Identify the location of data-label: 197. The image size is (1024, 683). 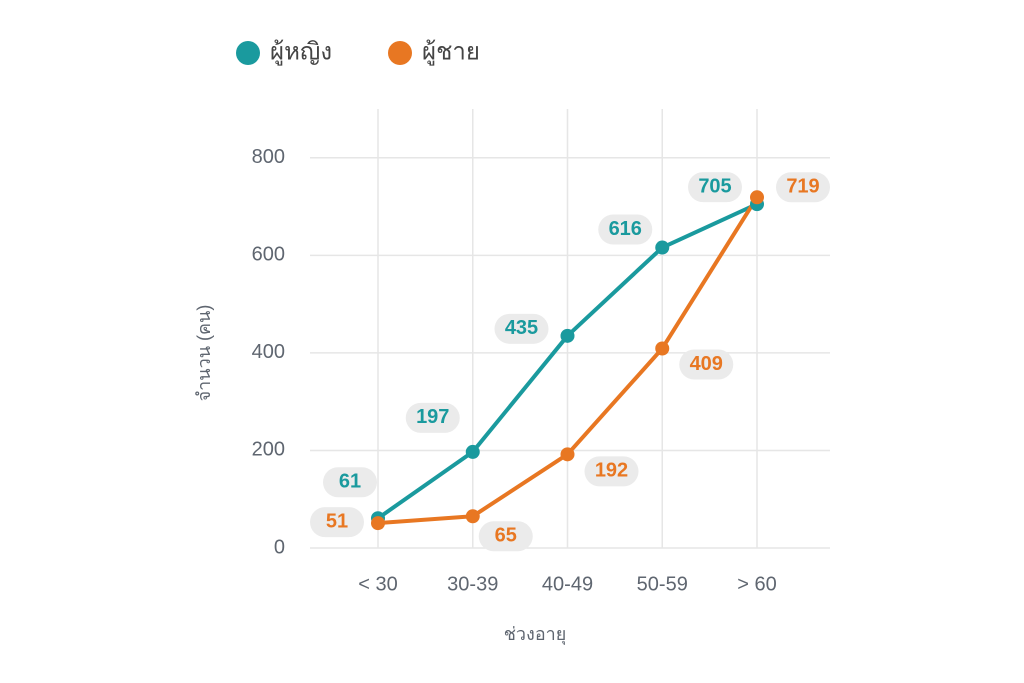
(432, 417).